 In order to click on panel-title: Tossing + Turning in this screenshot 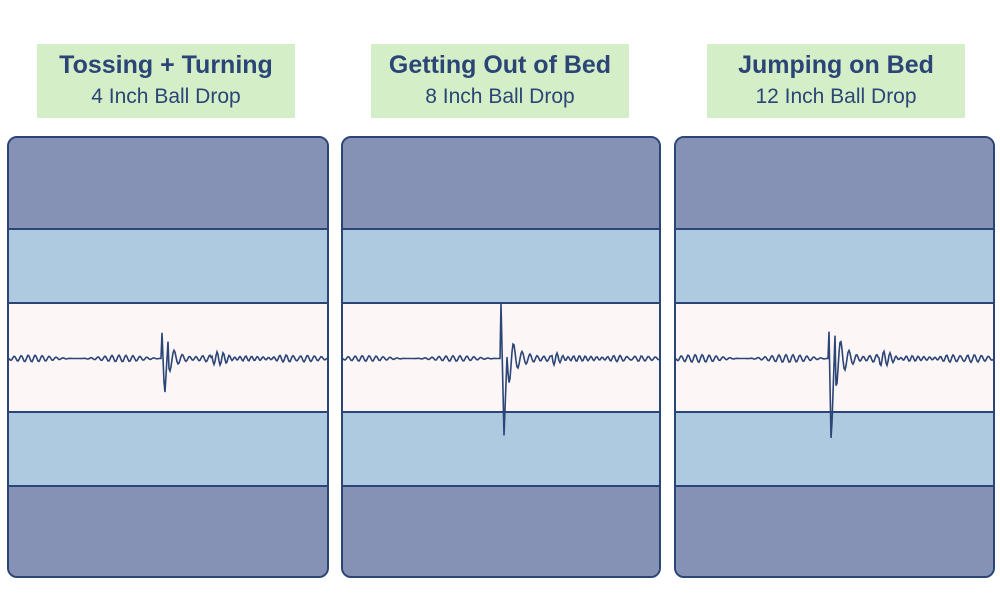, I will do `click(166, 65)`.